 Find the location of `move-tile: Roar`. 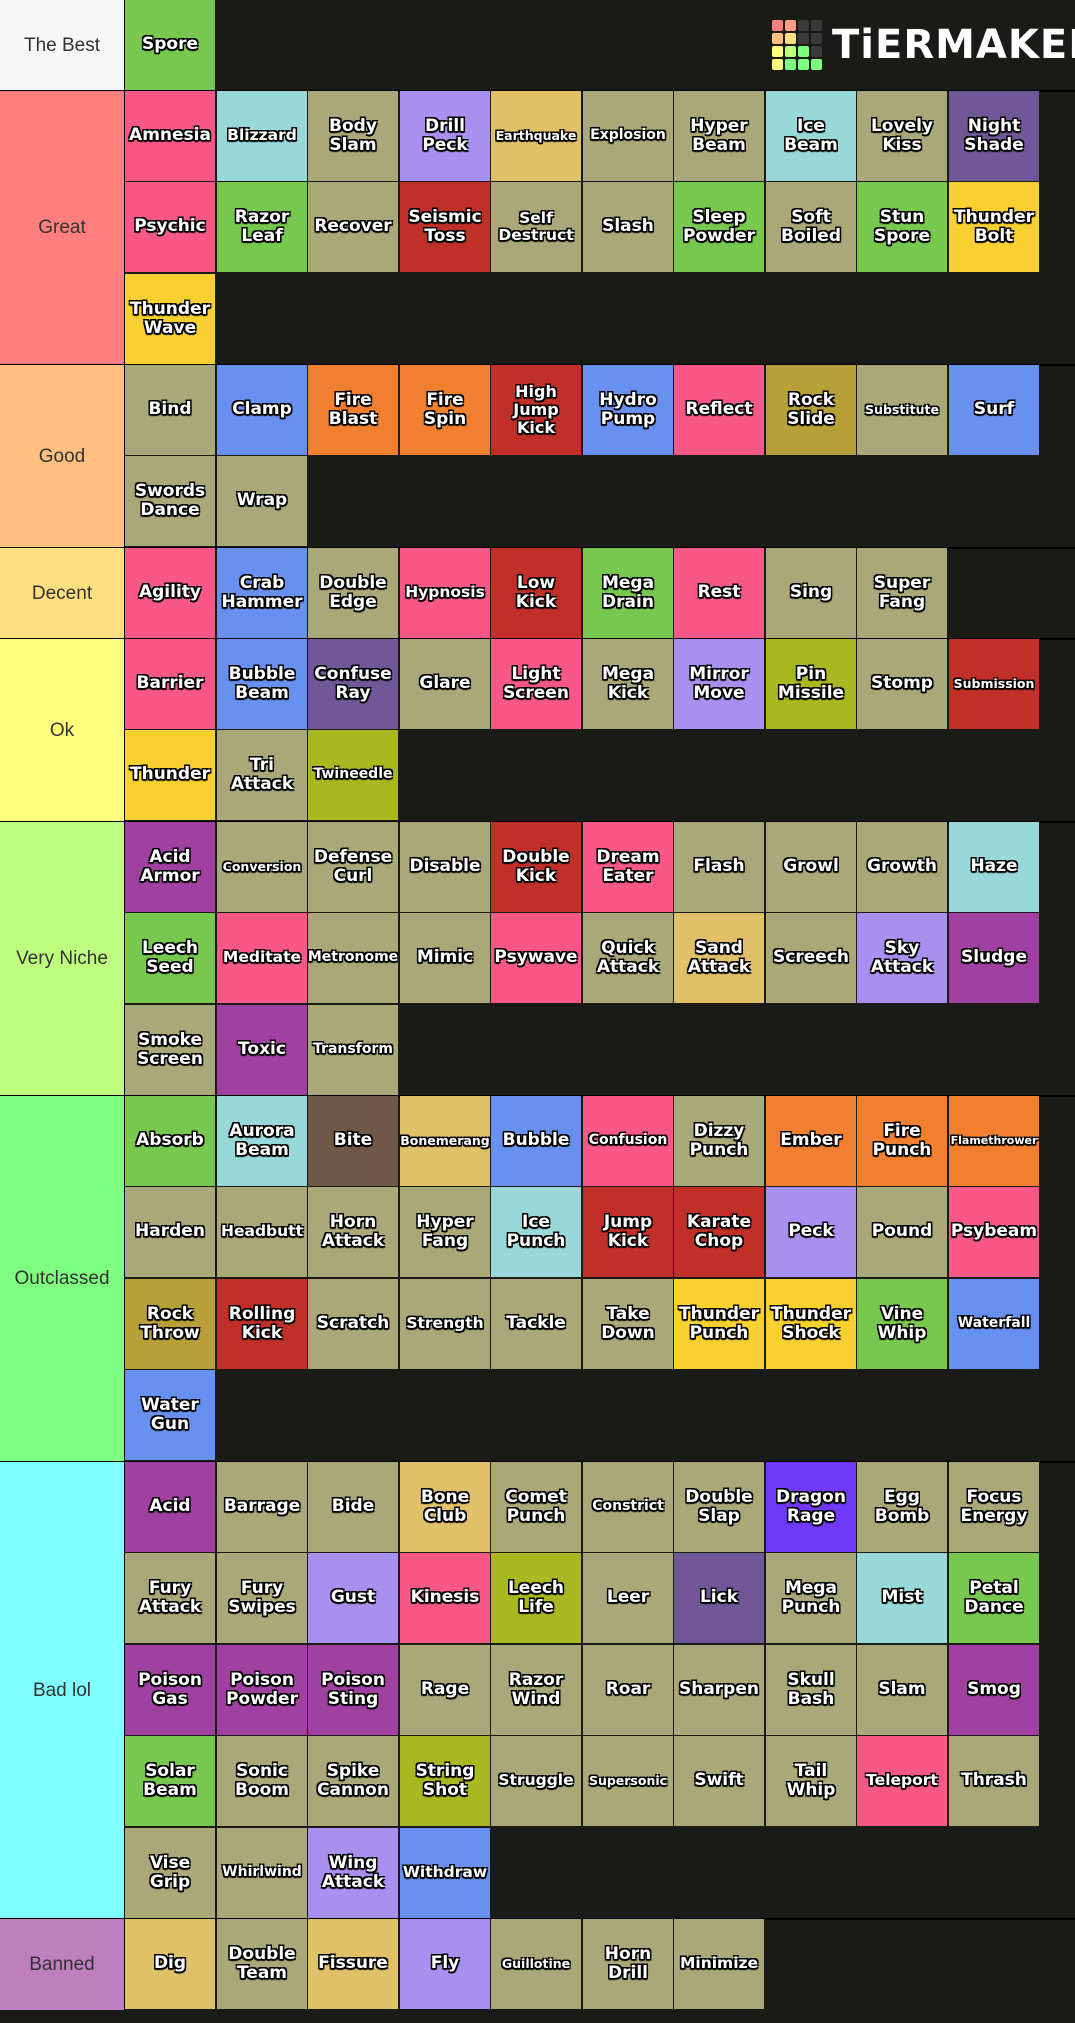

move-tile: Roar is located at coordinates (628, 1690).